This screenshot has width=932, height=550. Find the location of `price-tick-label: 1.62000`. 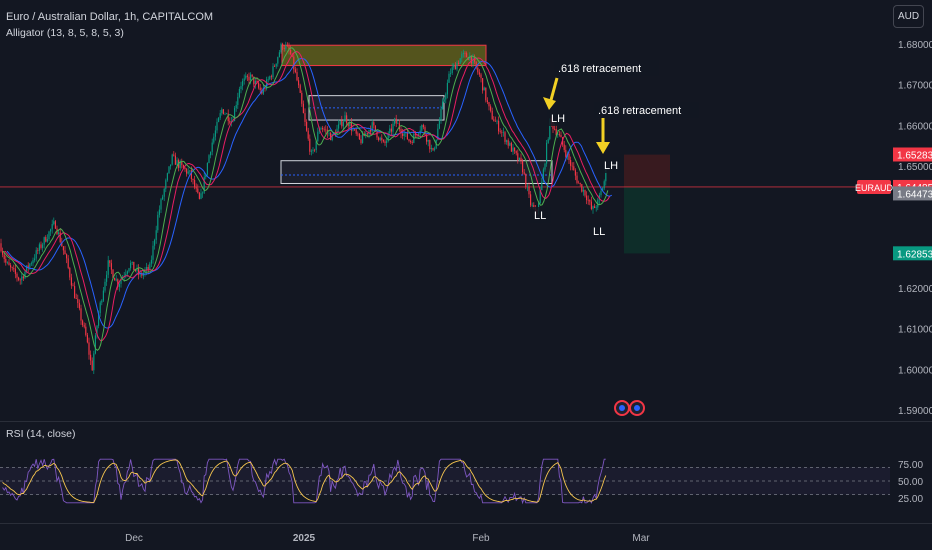

price-tick-label: 1.62000 is located at coordinates (915, 289).